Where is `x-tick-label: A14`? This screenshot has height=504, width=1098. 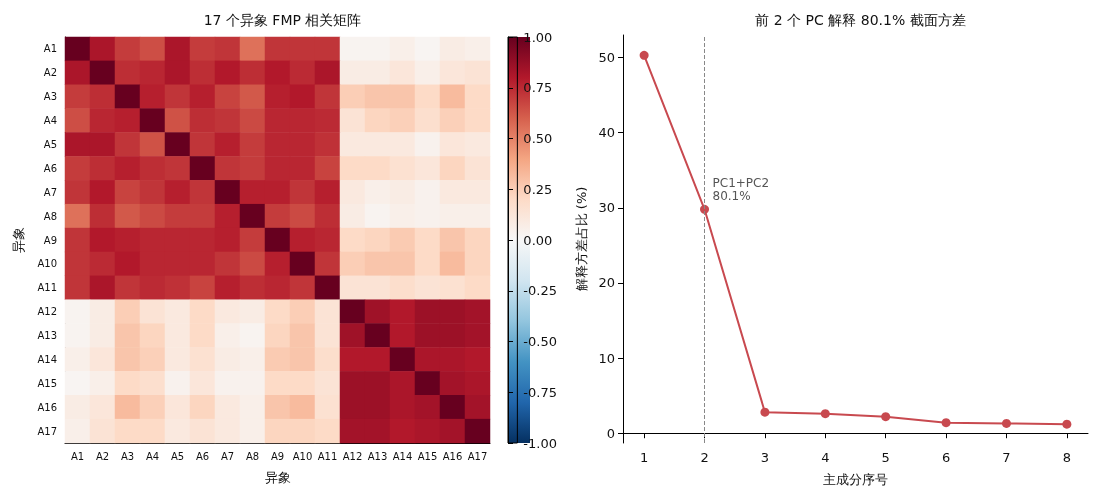 x-tick-label: A14 is located at coordinates (402, 456).